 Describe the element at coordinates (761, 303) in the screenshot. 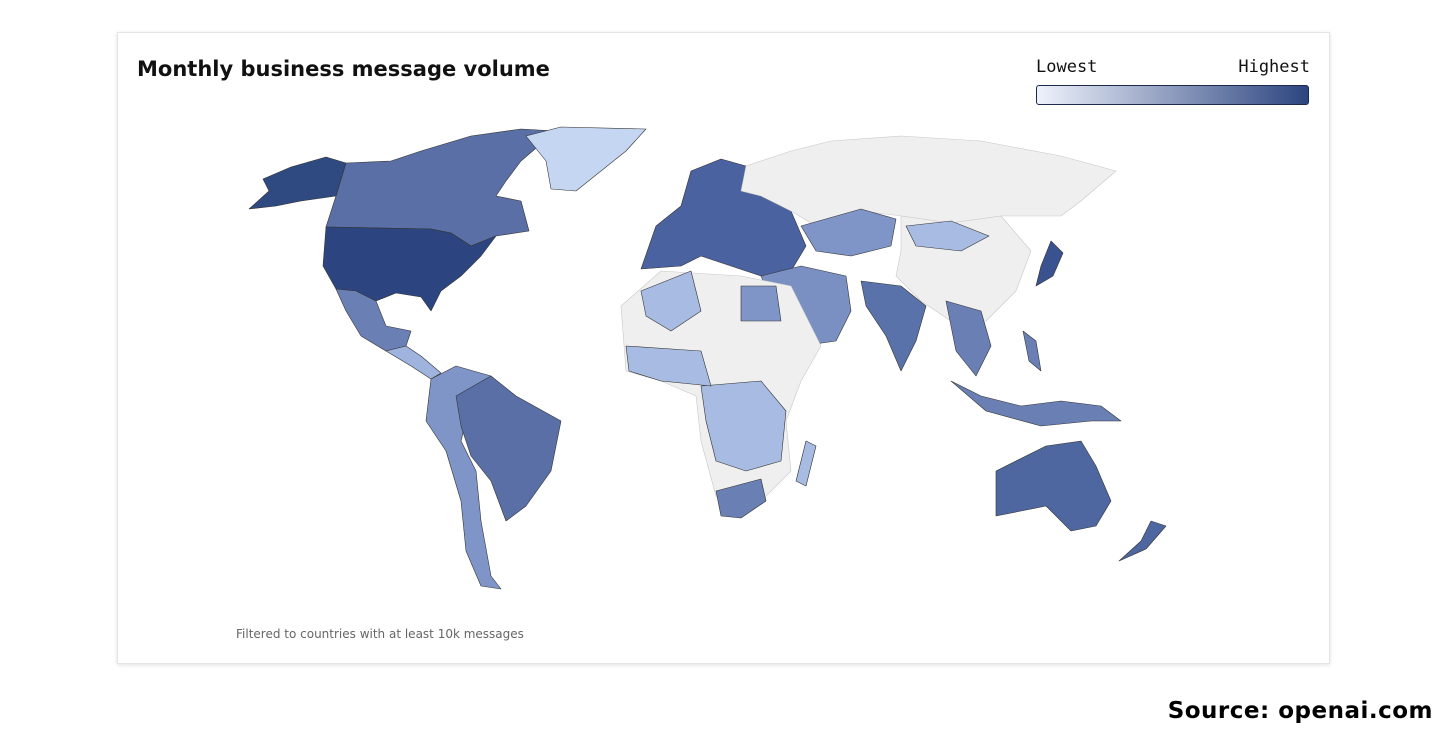

I see `region-egypt` at that location.